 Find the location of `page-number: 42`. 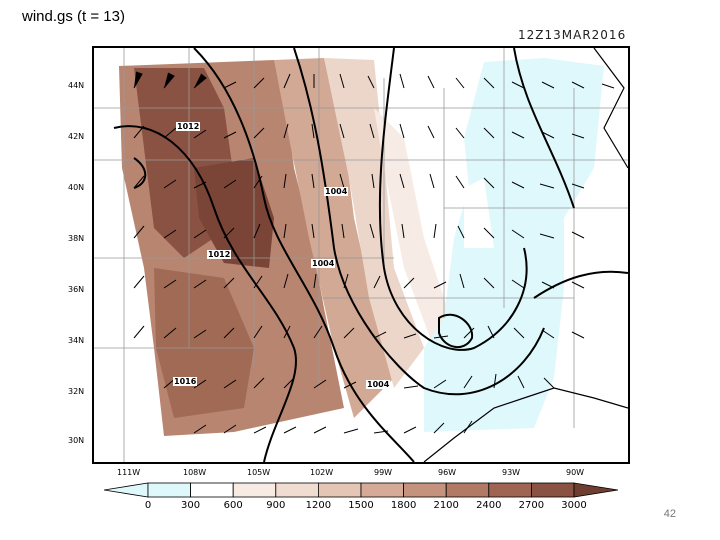

page-number: 42 is located at coordinates (669, 514).